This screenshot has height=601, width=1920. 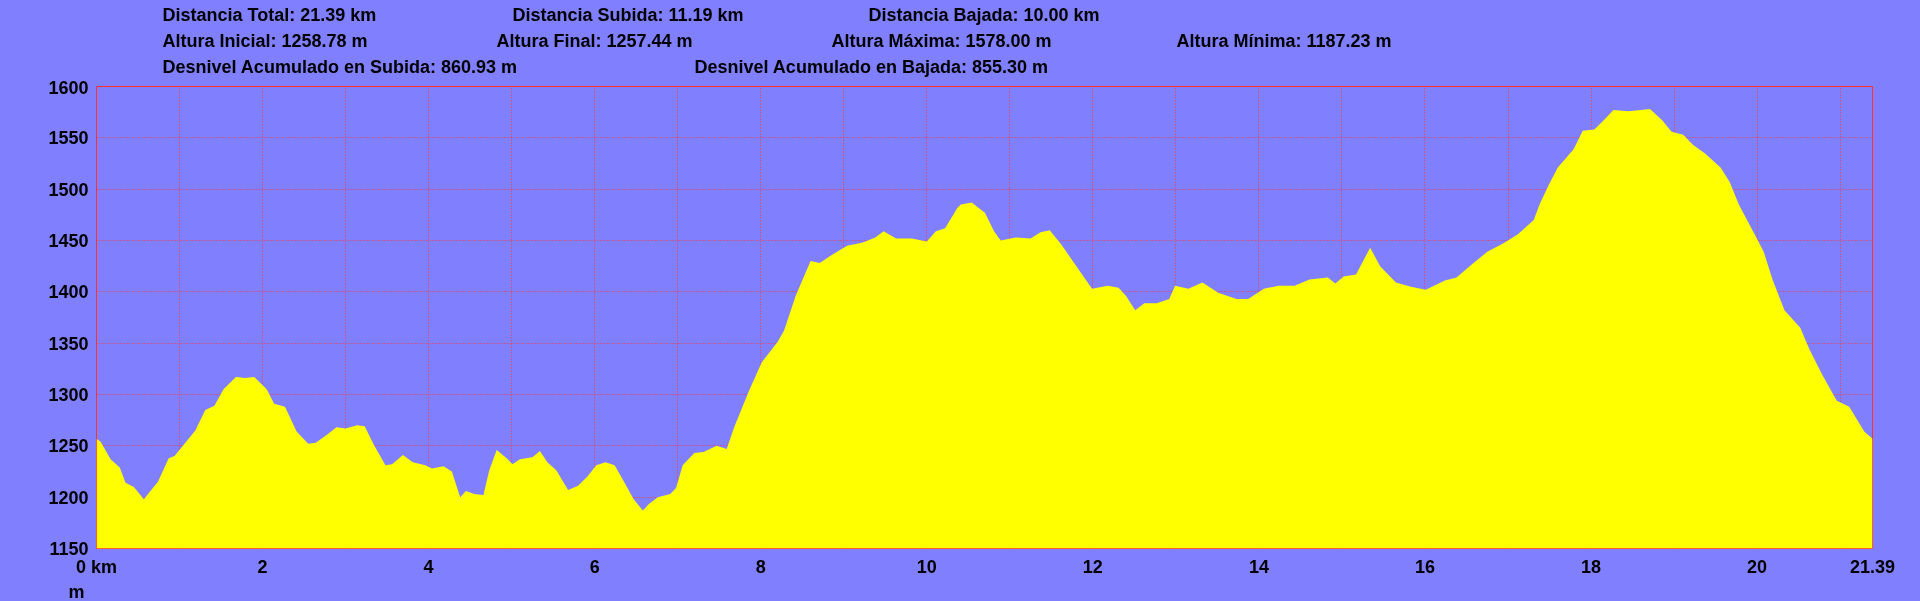 What do you see at coordinates (1258, 566) in the screenshot?
I see `x-tick-label: 14` at bounding box center [1258, 566].